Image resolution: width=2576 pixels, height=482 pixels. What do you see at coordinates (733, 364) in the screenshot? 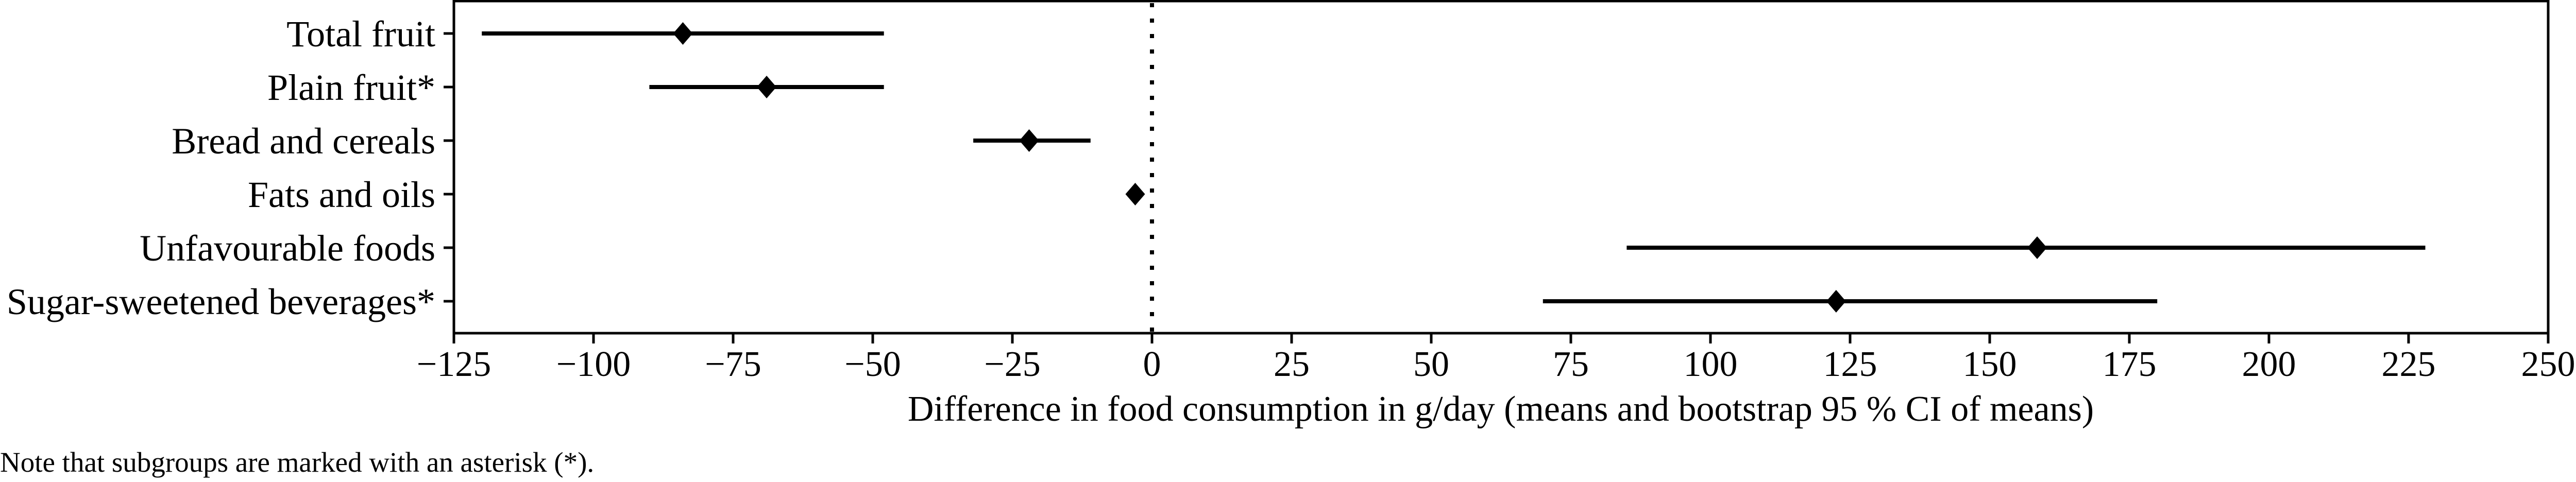
I see `x-tick-label: −75` at bounding box center [733, 364].